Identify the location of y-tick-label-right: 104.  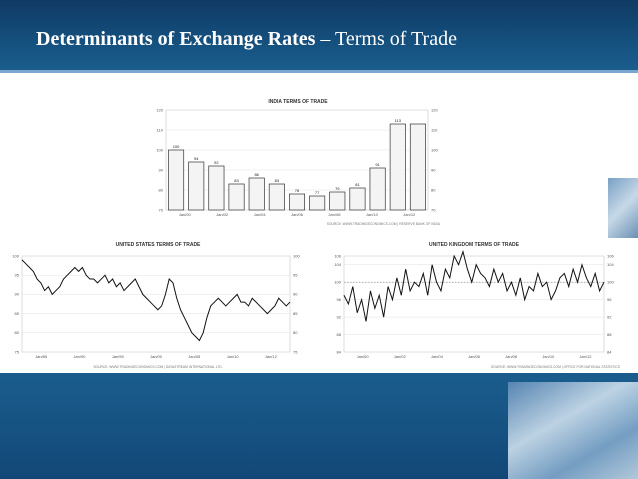
(610, 264).